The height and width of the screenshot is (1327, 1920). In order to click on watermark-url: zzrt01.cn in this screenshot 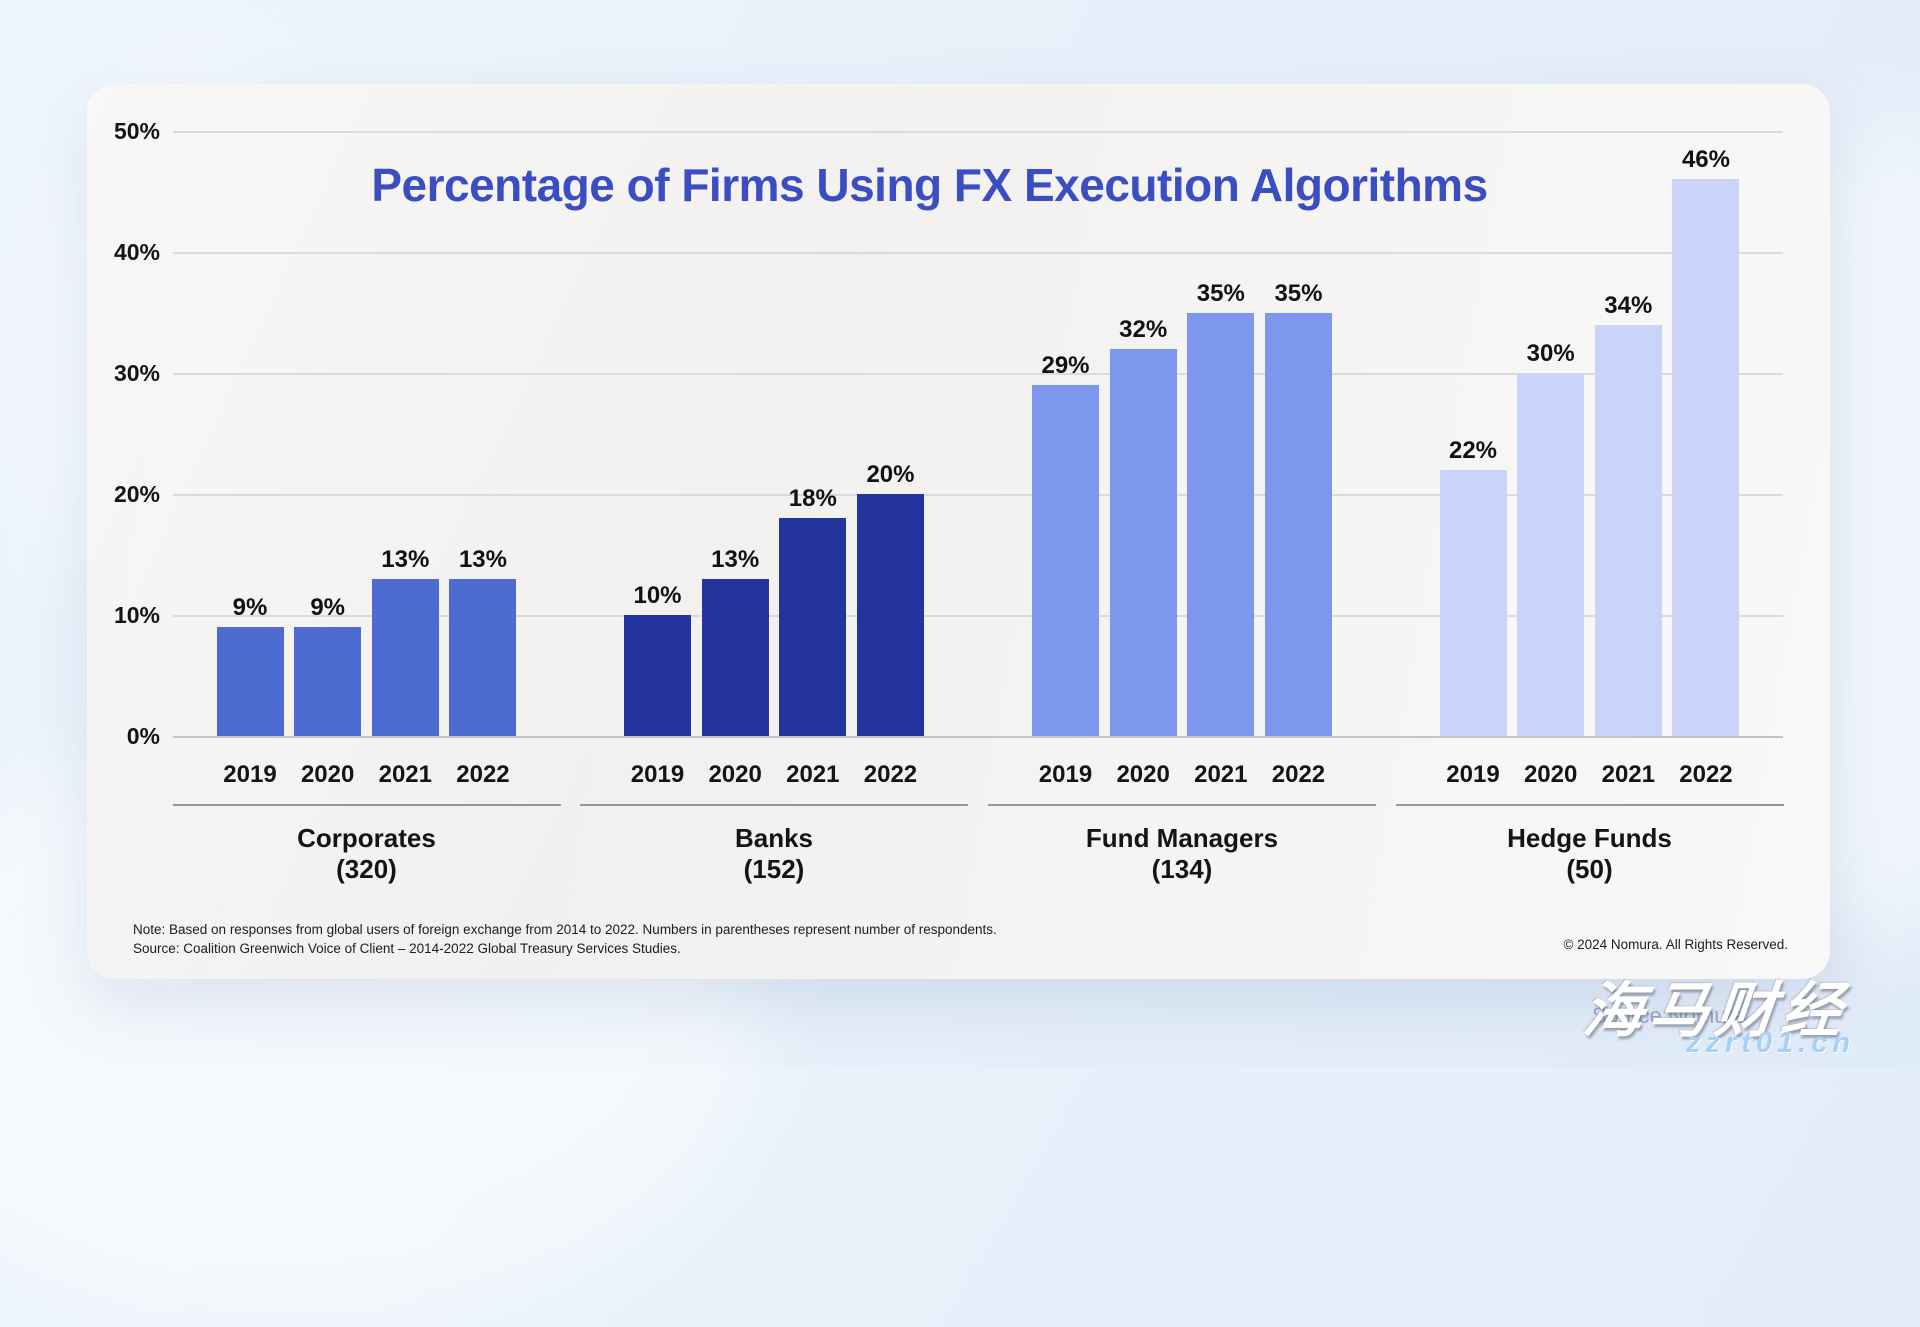, I will do `click(1771, 1043)`.